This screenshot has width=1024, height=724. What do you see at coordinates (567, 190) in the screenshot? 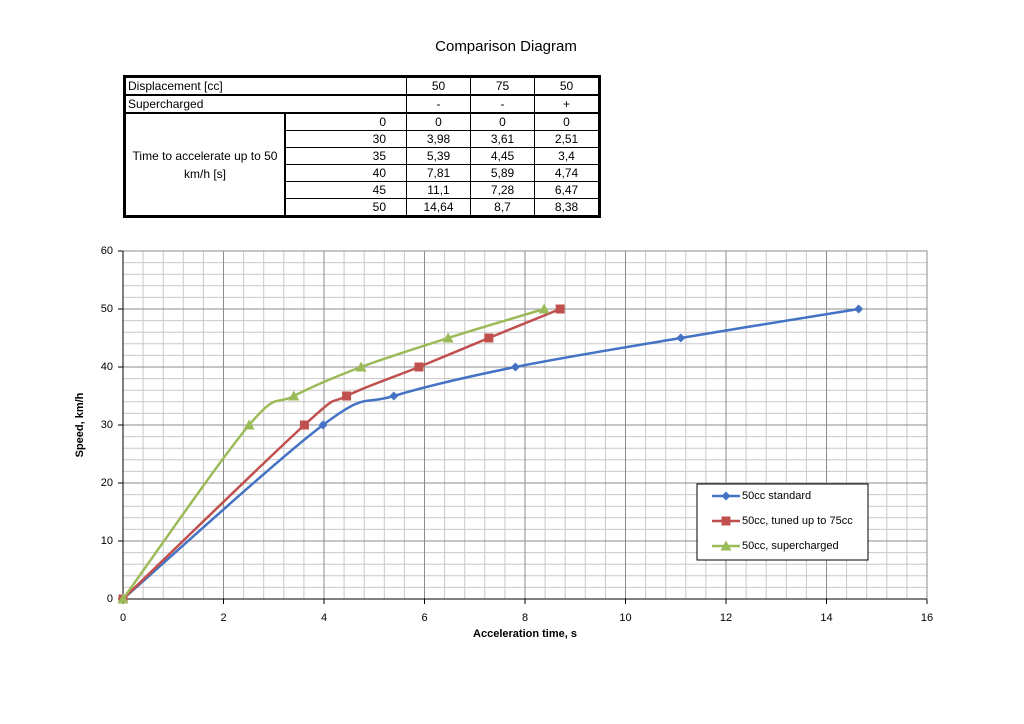
I see `table-cell: 6,47` at bounding box center [567, 190].